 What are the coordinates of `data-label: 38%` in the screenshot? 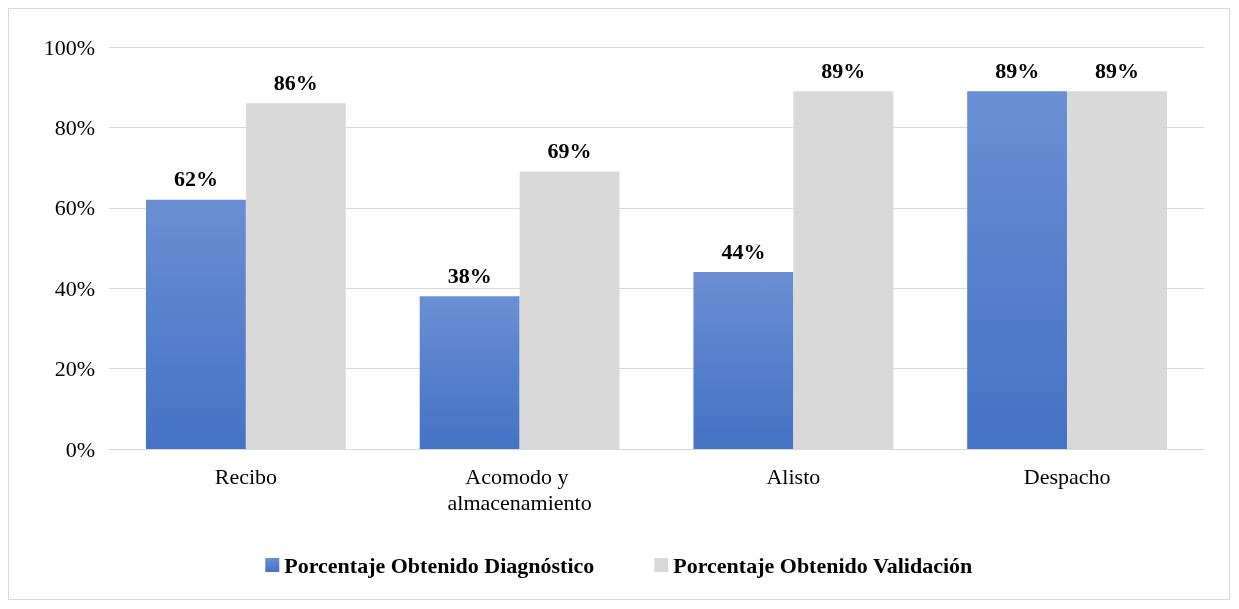 It's located at (469, 275).